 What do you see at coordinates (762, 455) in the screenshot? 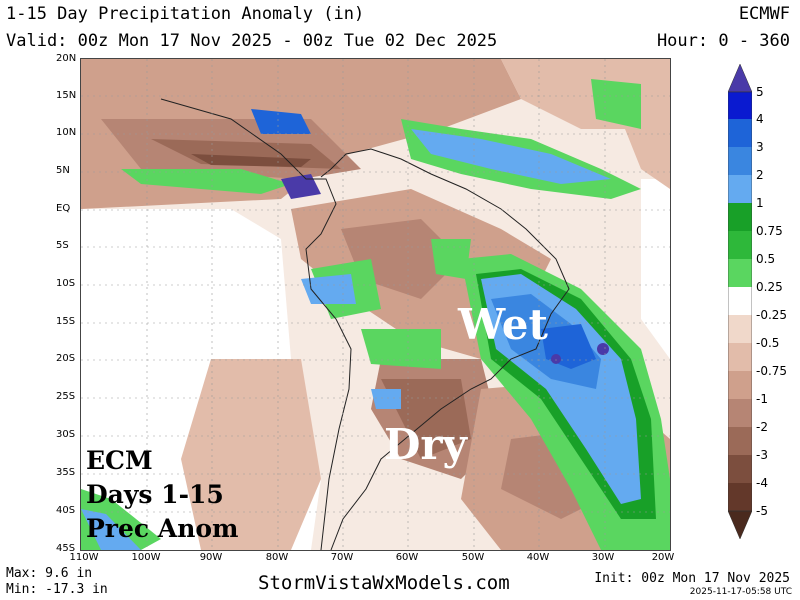
I see `legend-label: -3` at bounding box center [762, 455].